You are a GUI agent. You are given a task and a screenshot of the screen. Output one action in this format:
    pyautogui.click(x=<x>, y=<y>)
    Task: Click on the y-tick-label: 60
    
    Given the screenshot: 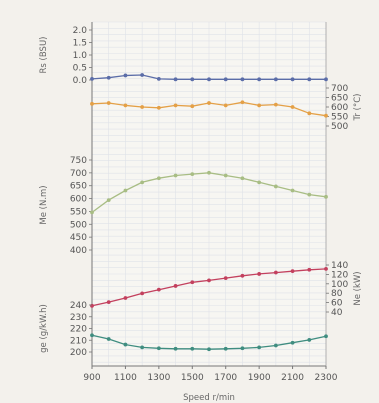 What is the action you would take?
    pyautogui.click(x=337, y=304)
    